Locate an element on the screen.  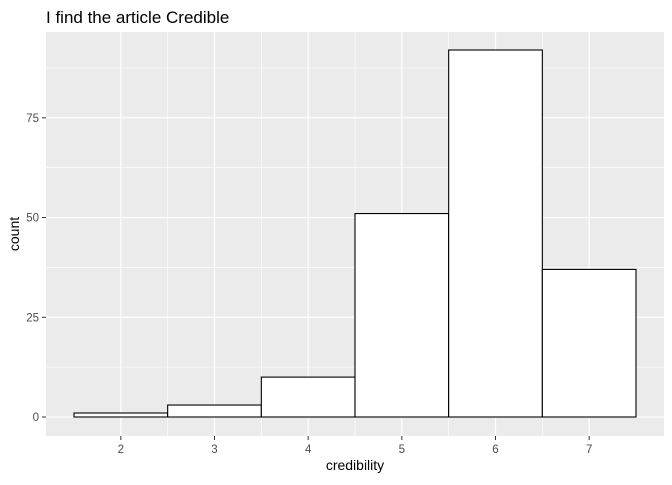
y-tick-label: 0 is located at coordinates (36, 418).